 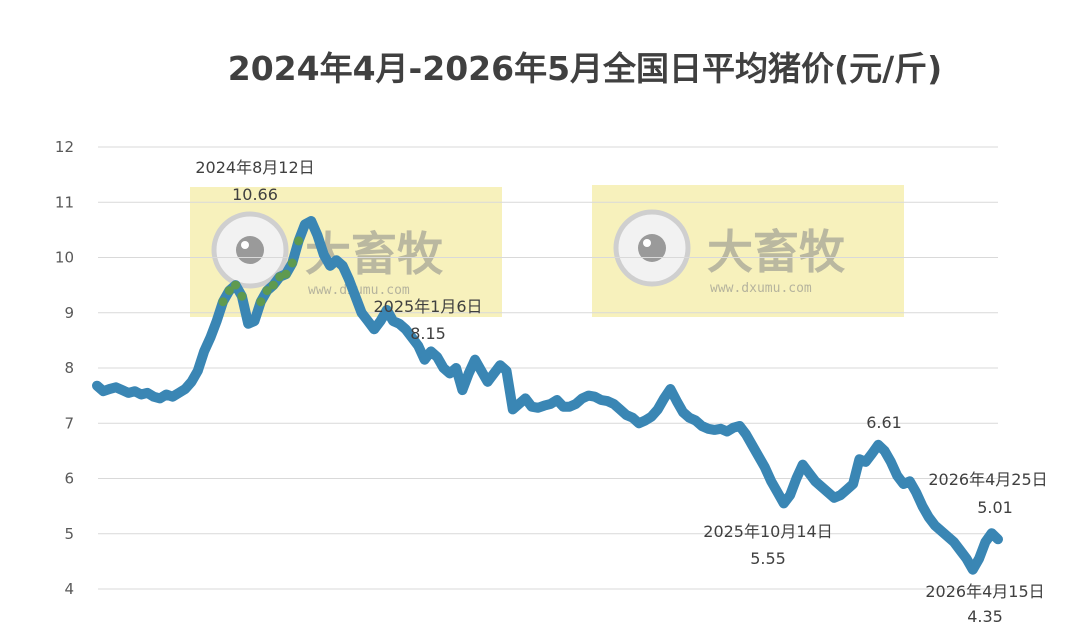 I want to click on watermark-left: 大畜牧 www.dxumu.com, so click(x=346, y=252).